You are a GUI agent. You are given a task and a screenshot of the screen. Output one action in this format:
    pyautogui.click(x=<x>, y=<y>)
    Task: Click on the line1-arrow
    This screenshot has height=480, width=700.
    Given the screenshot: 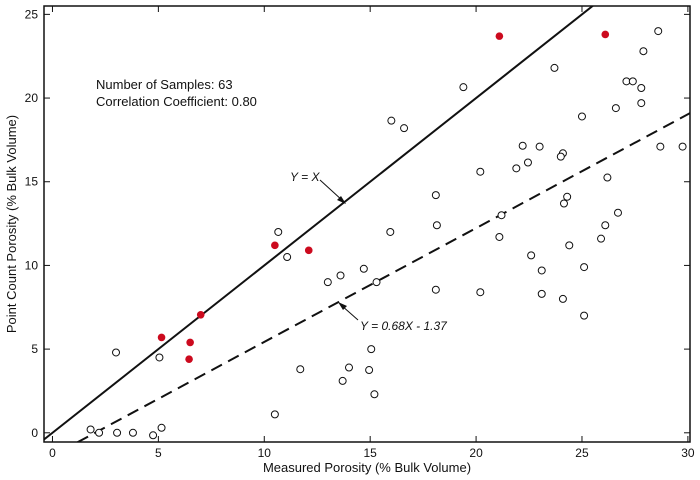 What is the action you would take?
    pyautogui.click(x=331, y=190)
    